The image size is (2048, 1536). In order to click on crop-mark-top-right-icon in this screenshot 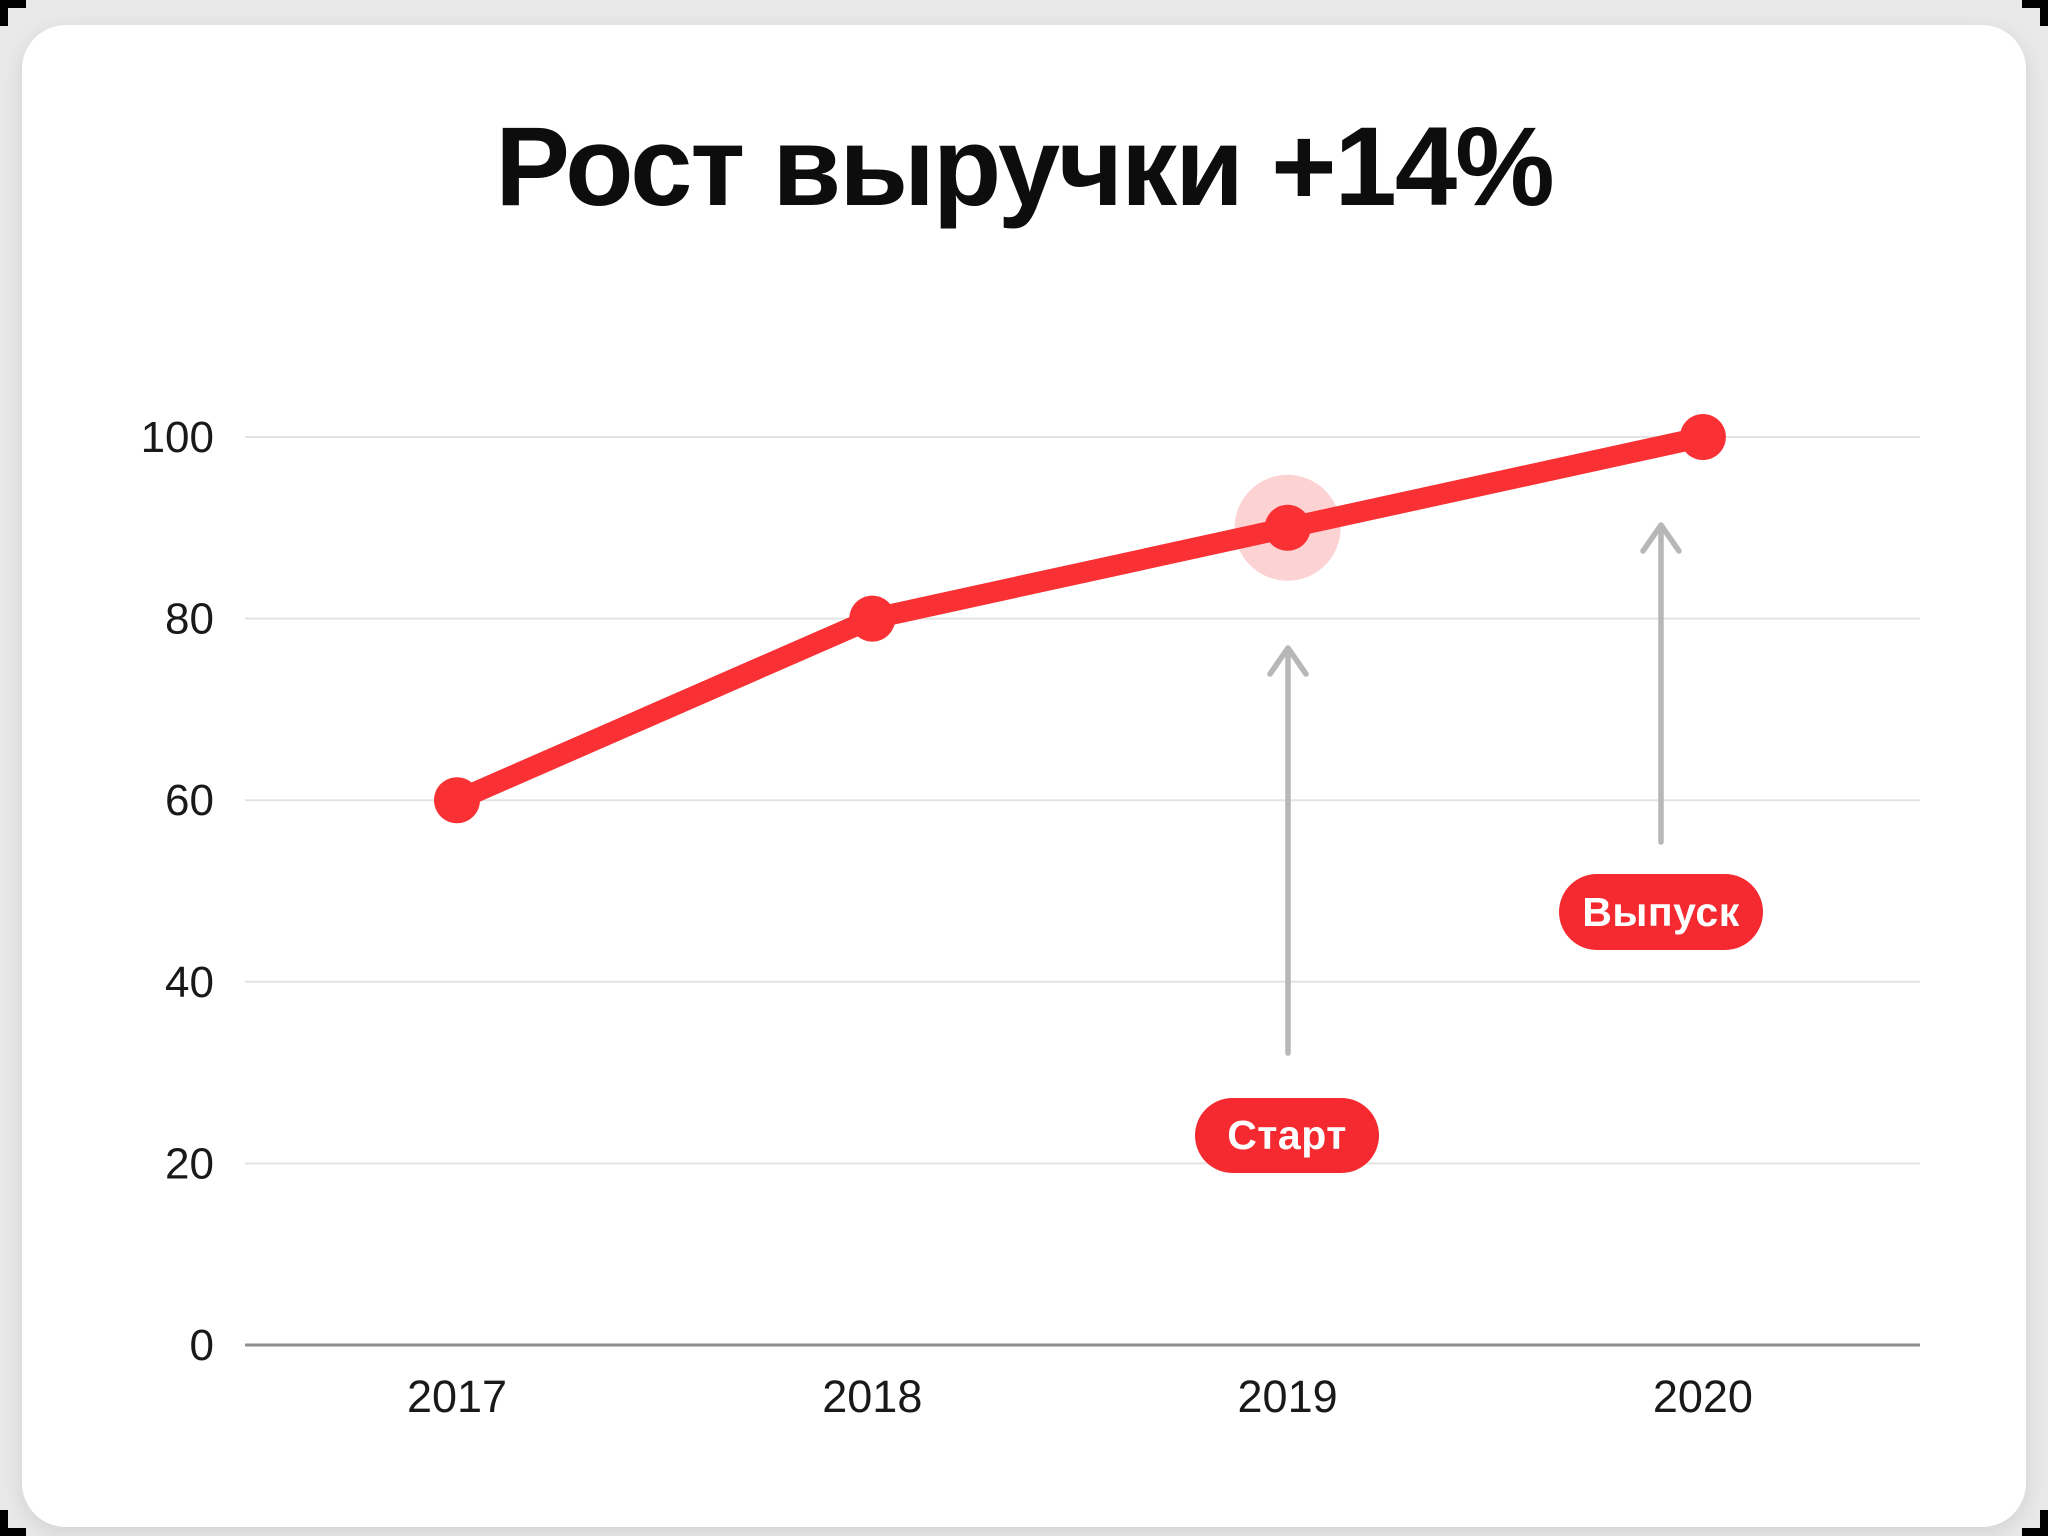, I will do `click(2035, 13)`.